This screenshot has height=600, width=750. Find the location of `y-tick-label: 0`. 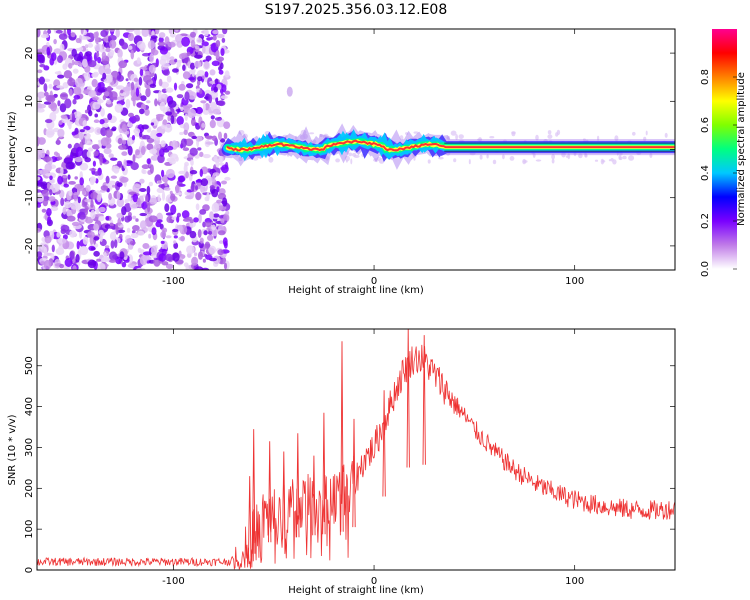

y-tick-label: 0 is located at coordinates (29, 149).